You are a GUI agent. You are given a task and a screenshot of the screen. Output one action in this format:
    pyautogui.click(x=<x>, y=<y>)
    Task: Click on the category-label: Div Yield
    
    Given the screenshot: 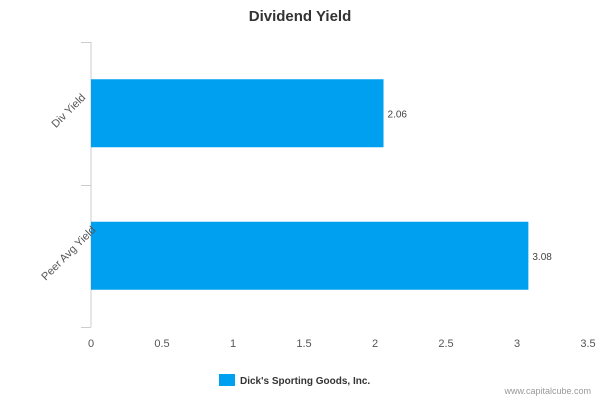 What is the action you would take?
    pyautogui.click(x=69, y=111)
    